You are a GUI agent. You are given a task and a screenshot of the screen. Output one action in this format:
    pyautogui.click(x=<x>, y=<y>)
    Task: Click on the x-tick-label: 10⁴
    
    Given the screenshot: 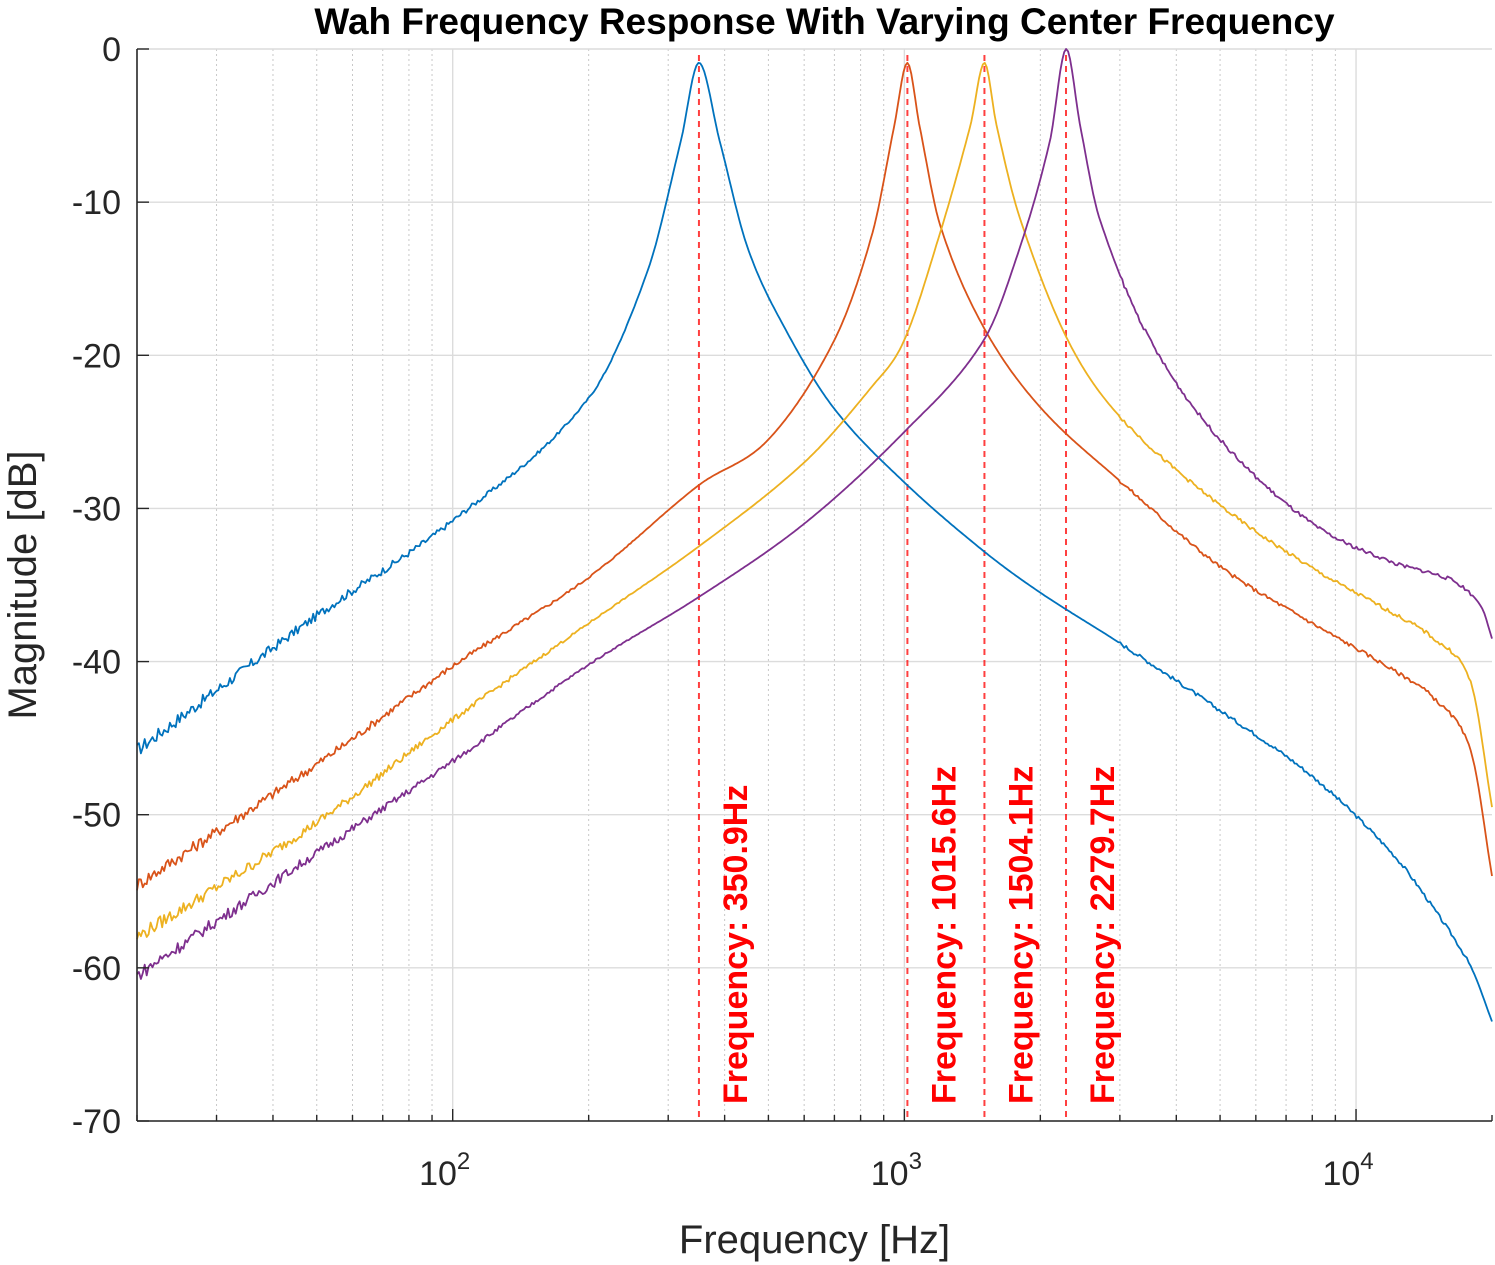 What is the action you would take?
    pyautogui.click(x=1347, y=1170)
    